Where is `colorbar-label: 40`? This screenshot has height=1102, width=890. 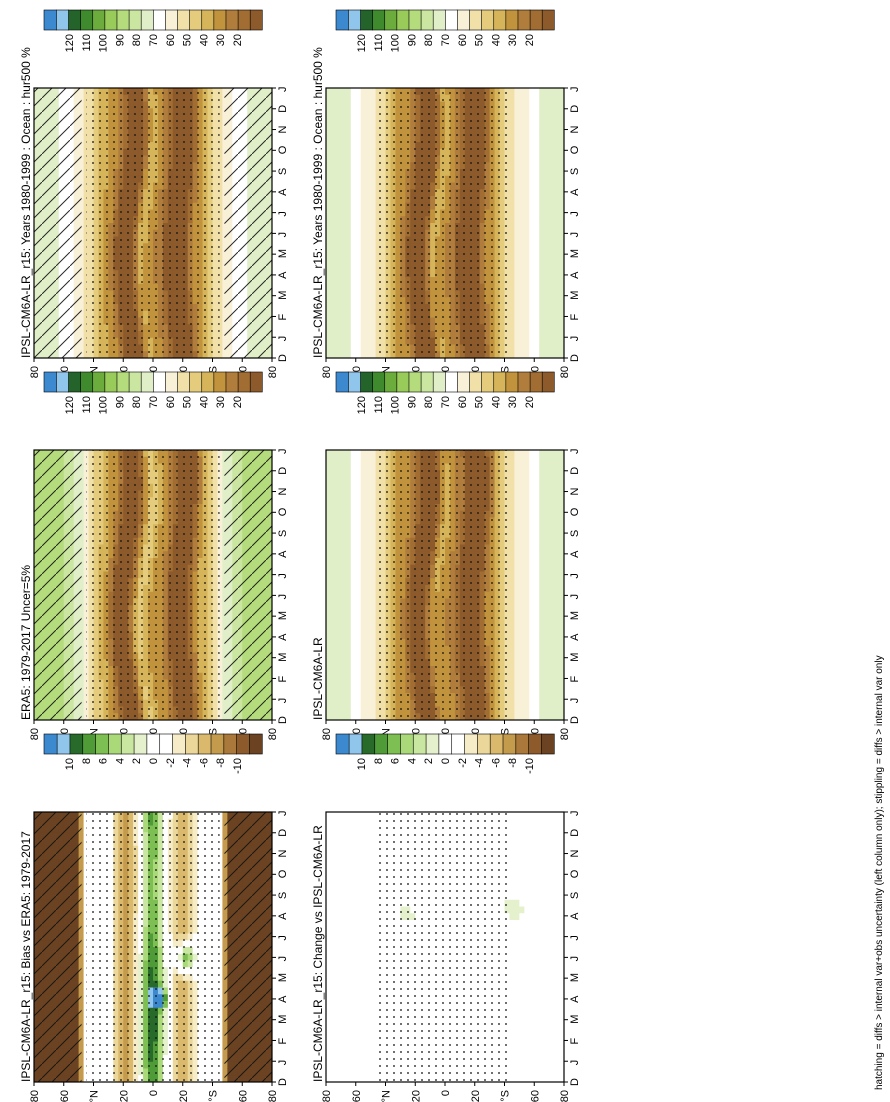 colorbar-label: 40 is located at coordinates (204, 40).